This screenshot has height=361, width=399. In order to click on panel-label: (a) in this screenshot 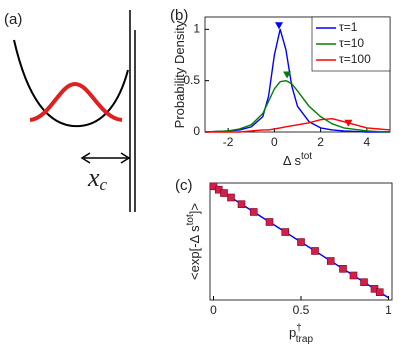, I will do `click(13, 19)`.